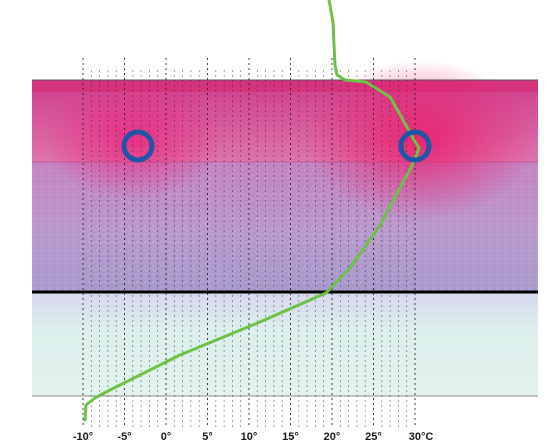 This screenshot has height=445, width=553. I want to click on warm-heat-glow, so click(420, 140).